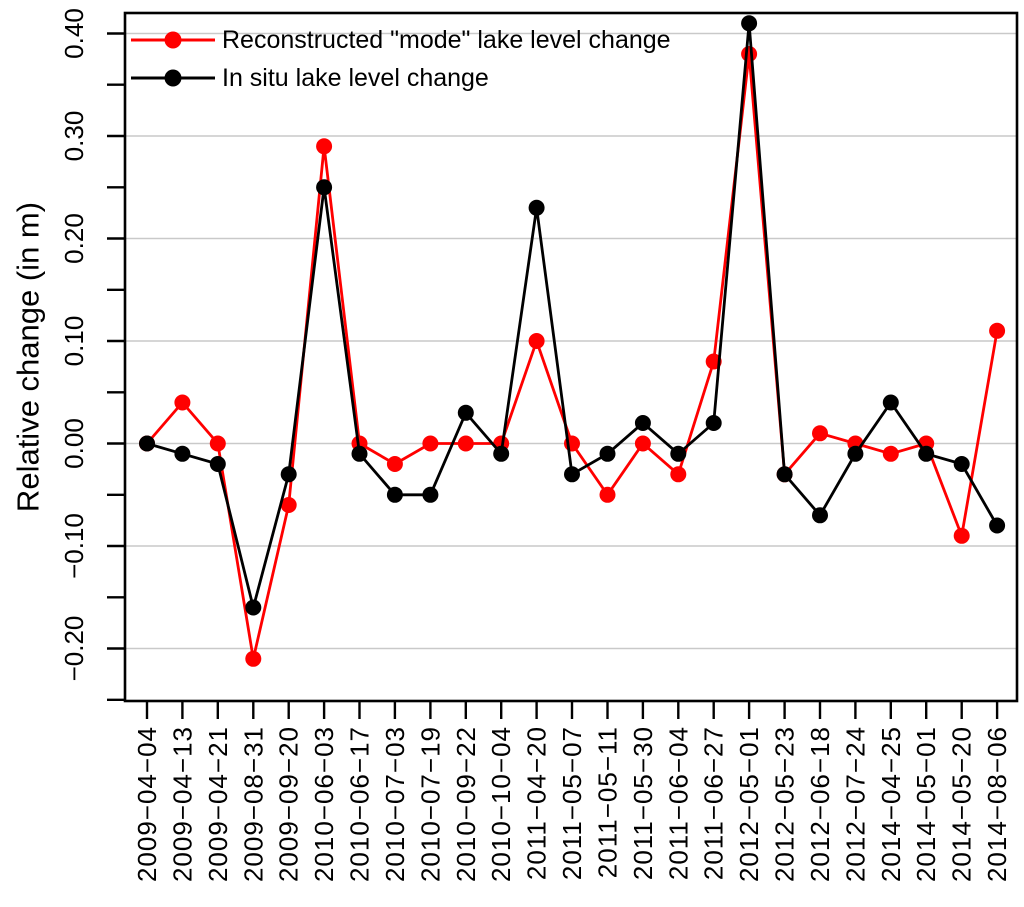  Describe the element at coordinates (74, 443) in the screenshot. I see `y-axis-tick-label: 0.00` at that location.